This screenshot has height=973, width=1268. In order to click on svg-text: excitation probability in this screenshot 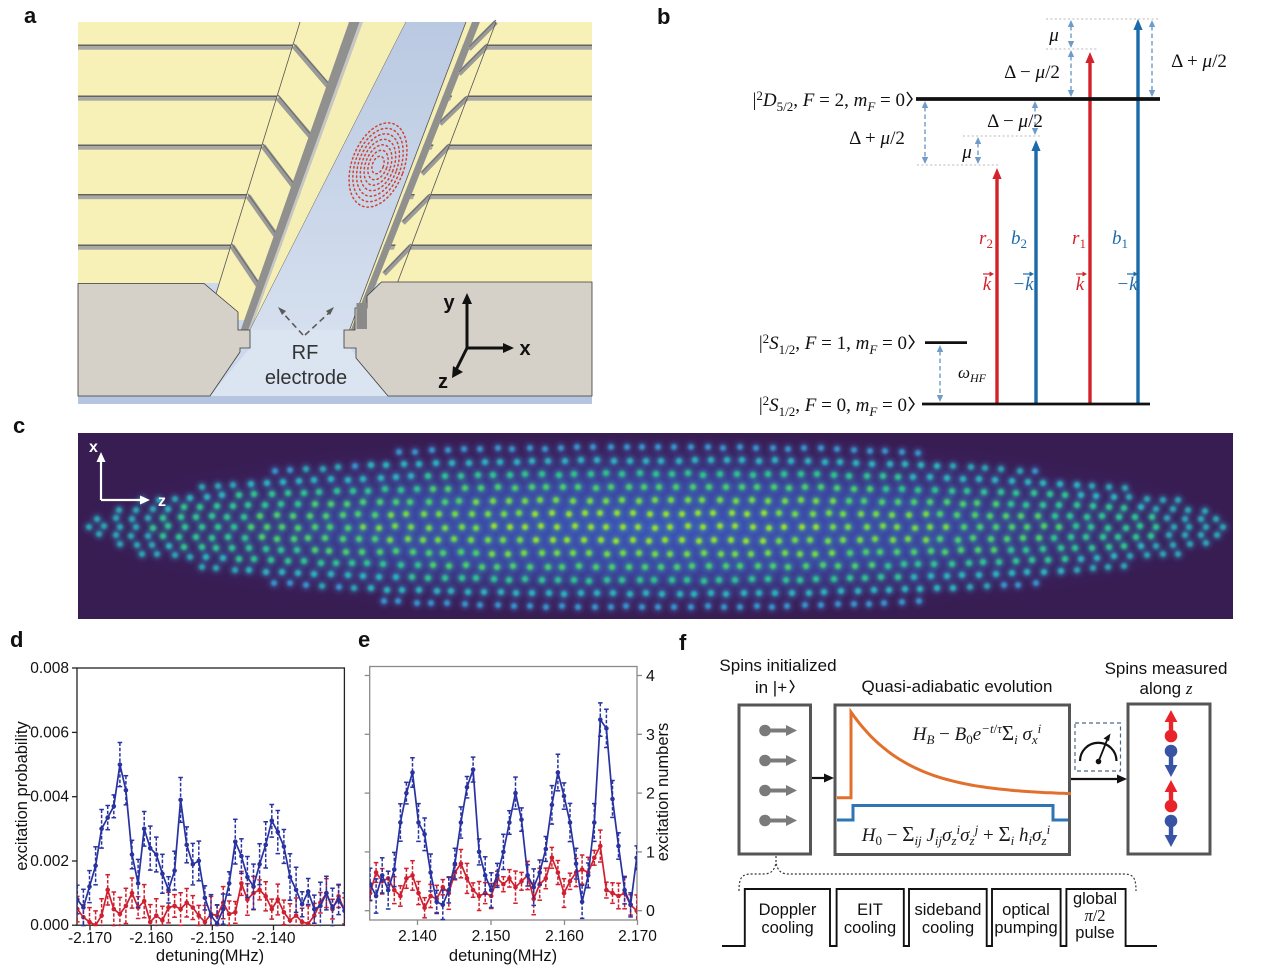, I will do `click(22, 796)`.